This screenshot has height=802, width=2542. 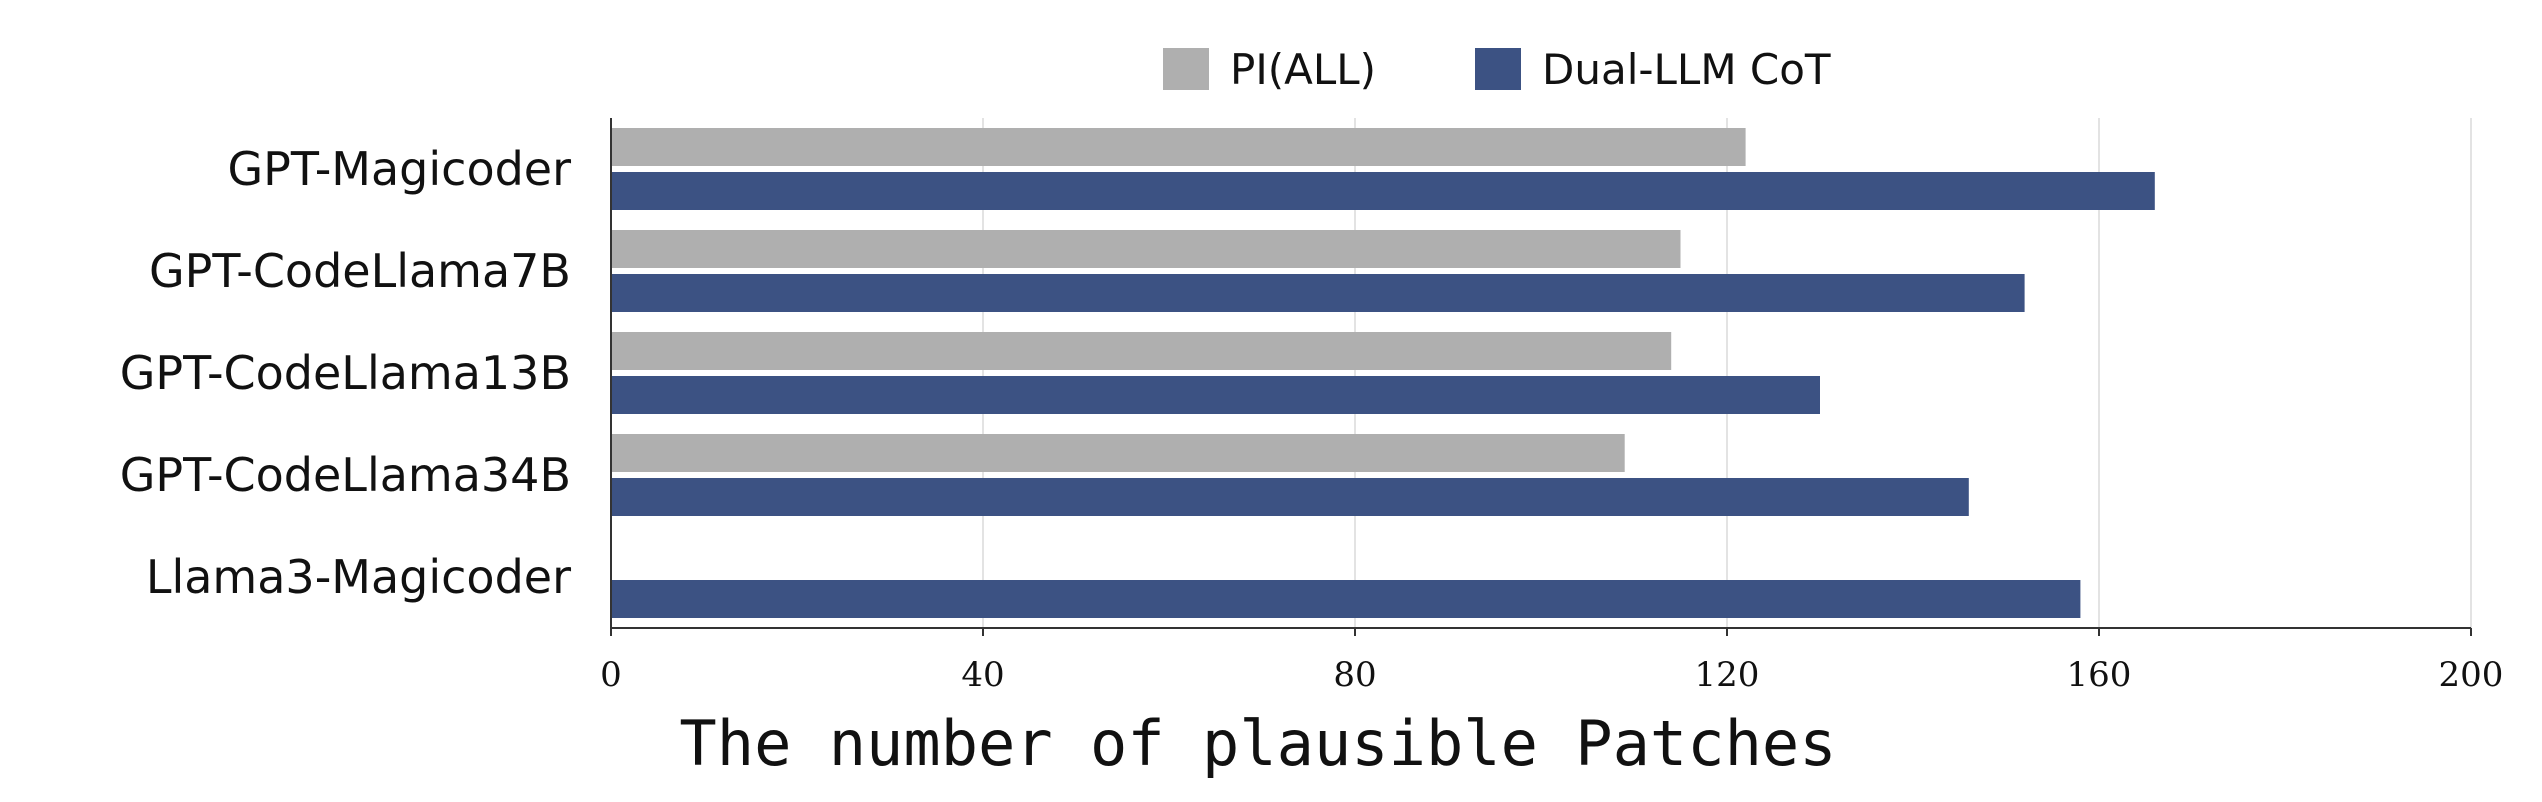 I want to click on x-tick-label-3: 120, so click(x=1727, y=675).